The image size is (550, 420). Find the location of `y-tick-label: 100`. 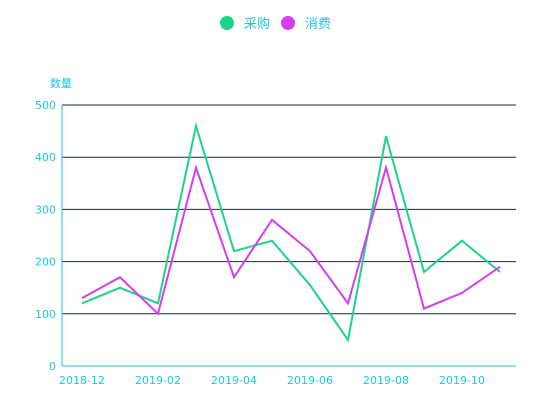

y-tick-label: 100 is located at coordinates (45, 314).